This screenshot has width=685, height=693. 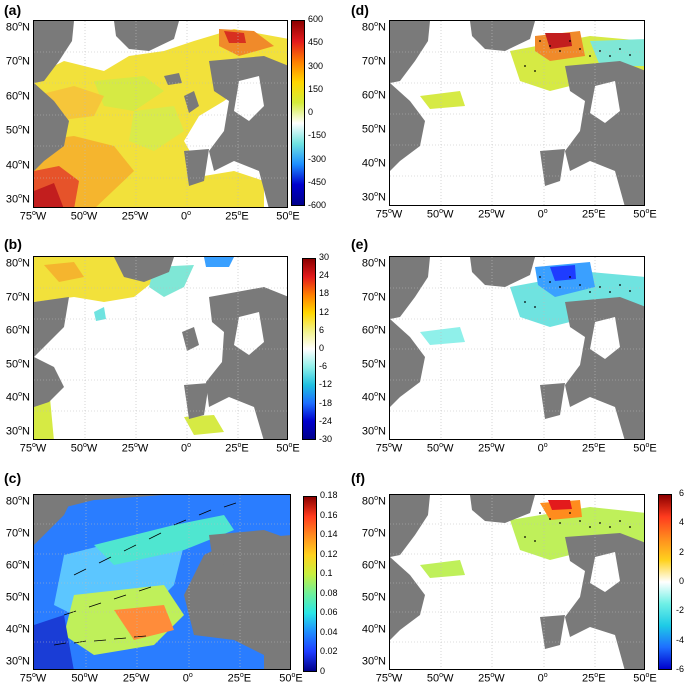 I want to click on panel-e-lon-tick: 25oE, so click(x=594, y=448).